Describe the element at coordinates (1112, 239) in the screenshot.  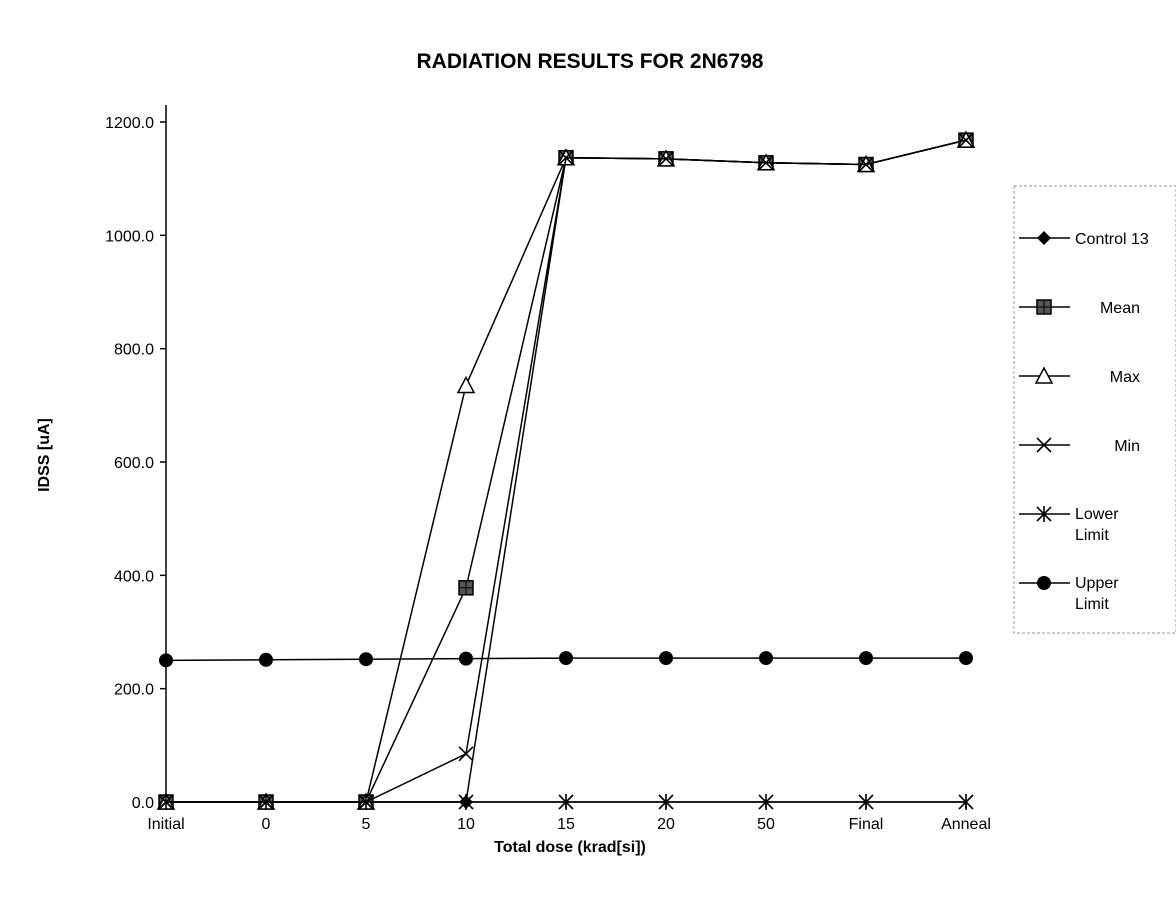
I see `legend-label: Control 13` at that location.